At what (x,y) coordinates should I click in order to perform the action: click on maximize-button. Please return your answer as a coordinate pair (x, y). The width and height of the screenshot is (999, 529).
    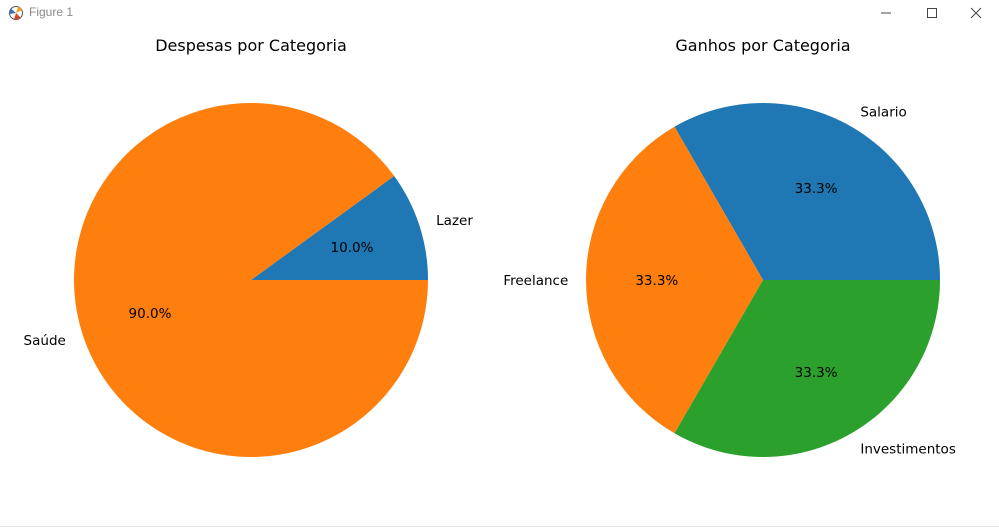
    Looking at the image, I should click on (932, 13).